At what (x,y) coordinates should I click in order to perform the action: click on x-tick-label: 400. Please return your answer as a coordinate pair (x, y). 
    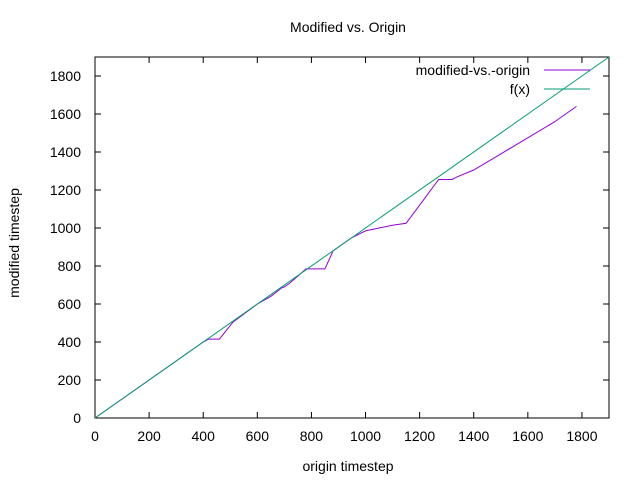
    Looking at the image, I should click on (204, 436).